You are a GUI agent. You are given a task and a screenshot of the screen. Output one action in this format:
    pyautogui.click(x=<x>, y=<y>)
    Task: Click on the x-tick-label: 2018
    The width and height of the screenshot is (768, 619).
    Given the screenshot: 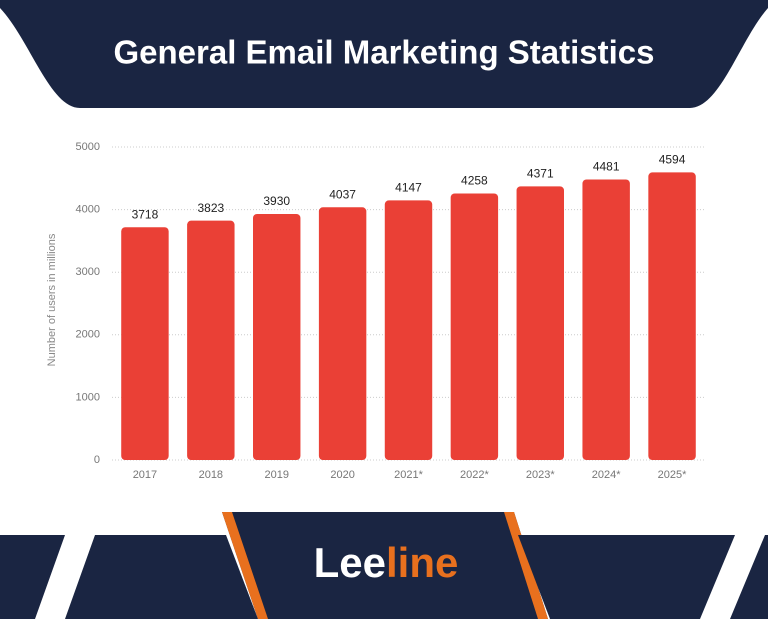 What is the action you would take?
    pyautogui.click(x=211, y=475)
    